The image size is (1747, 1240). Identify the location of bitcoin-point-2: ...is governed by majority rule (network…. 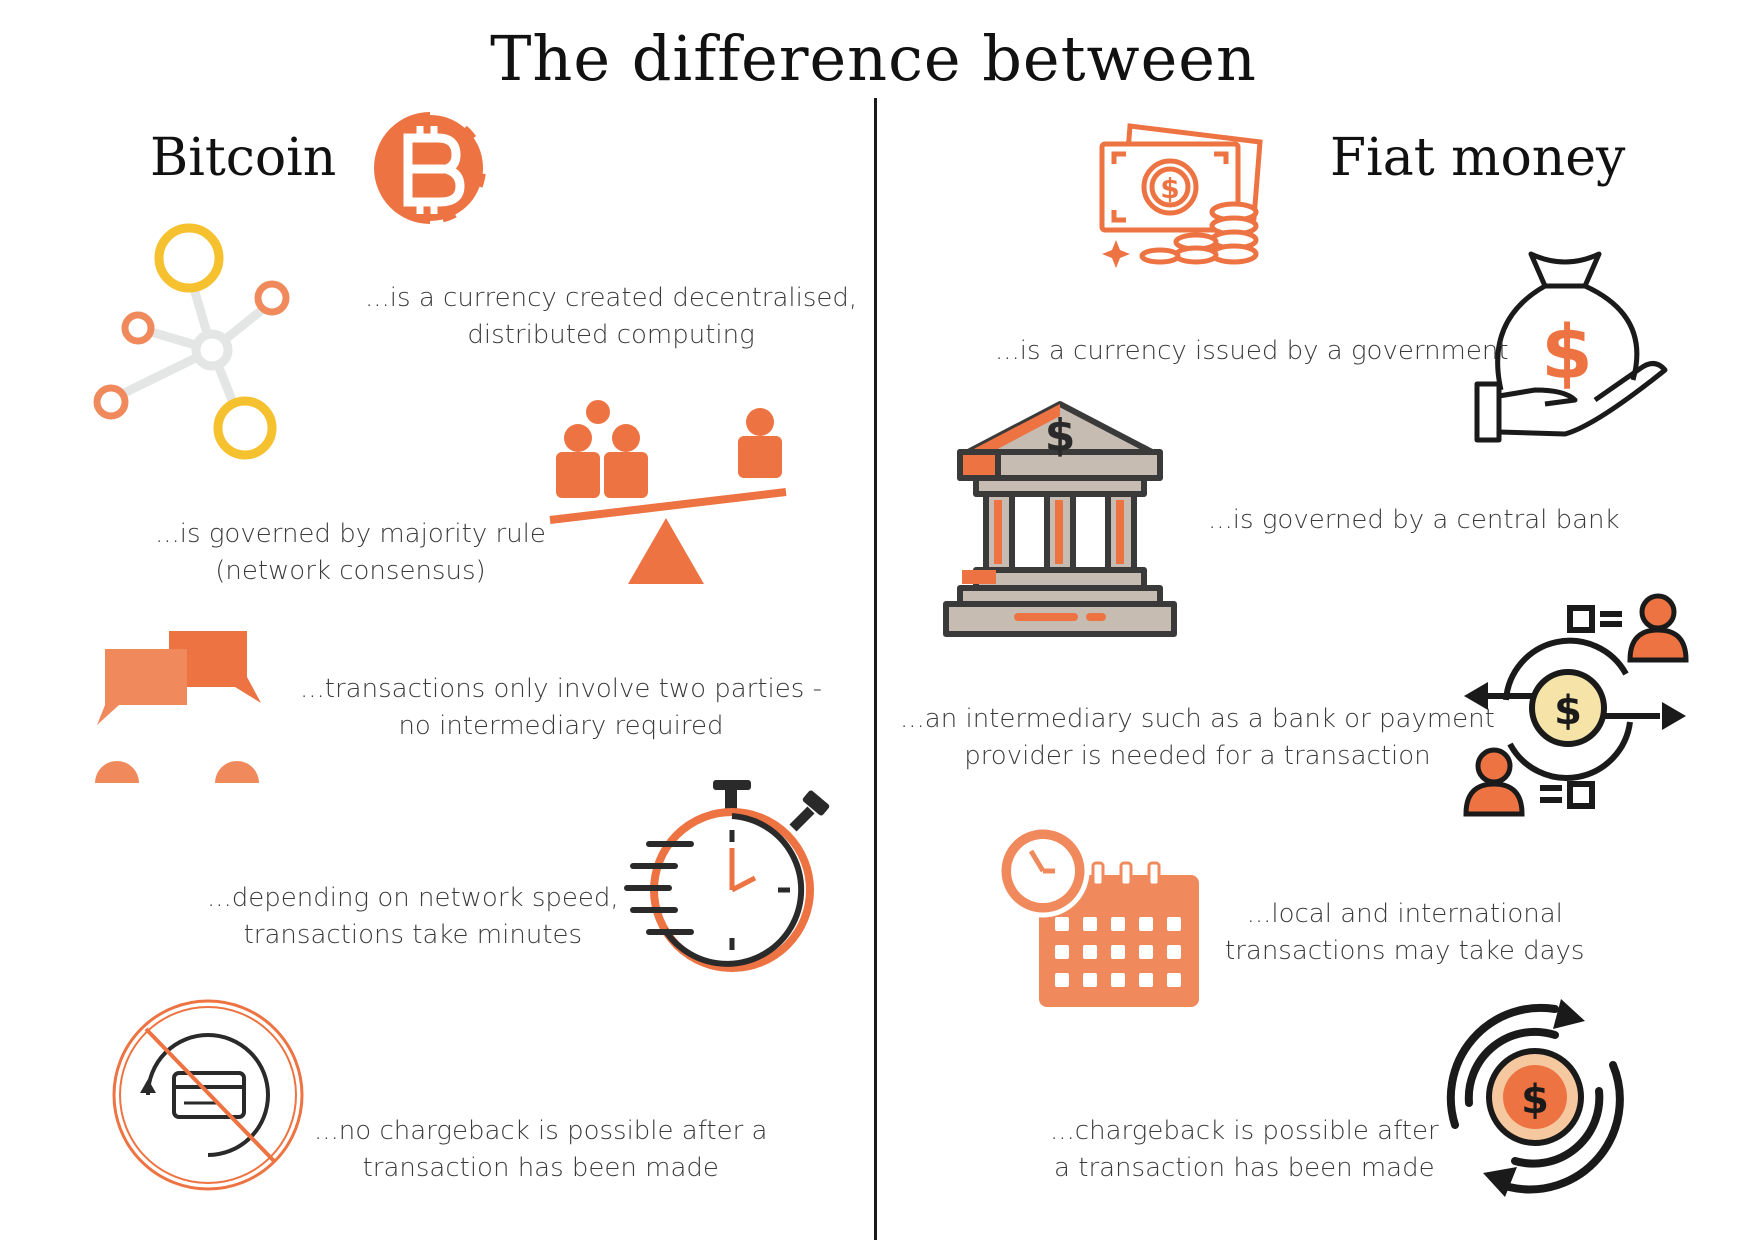
(350, 553).